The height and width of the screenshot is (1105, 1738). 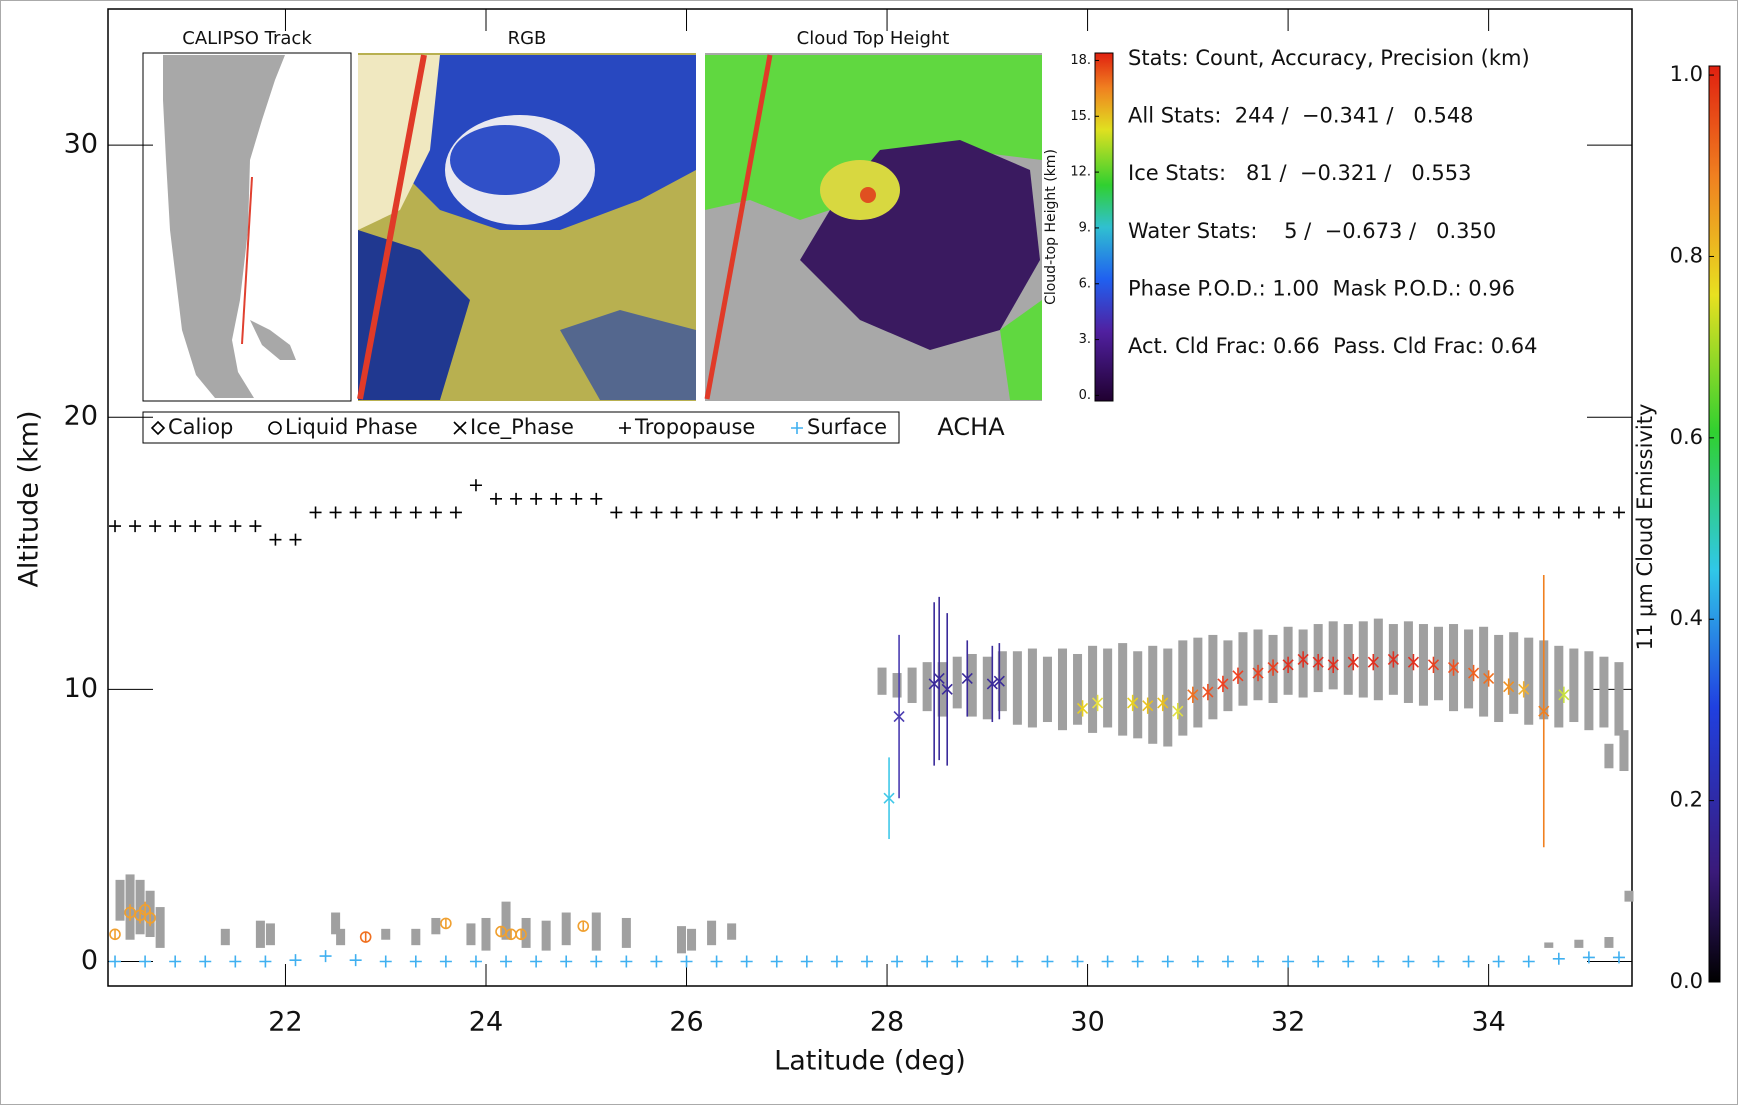 What do you see at coordinates (1085, 339) in the screenshot?
I see `inset-colorbar-tick-label: 3.` at bounding box center [1085, 339].